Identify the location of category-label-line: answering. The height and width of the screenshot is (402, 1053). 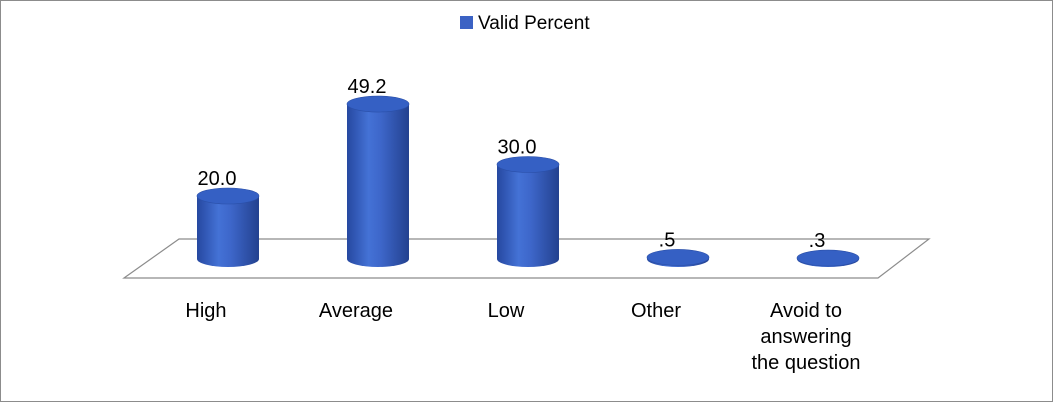
(805, 337).